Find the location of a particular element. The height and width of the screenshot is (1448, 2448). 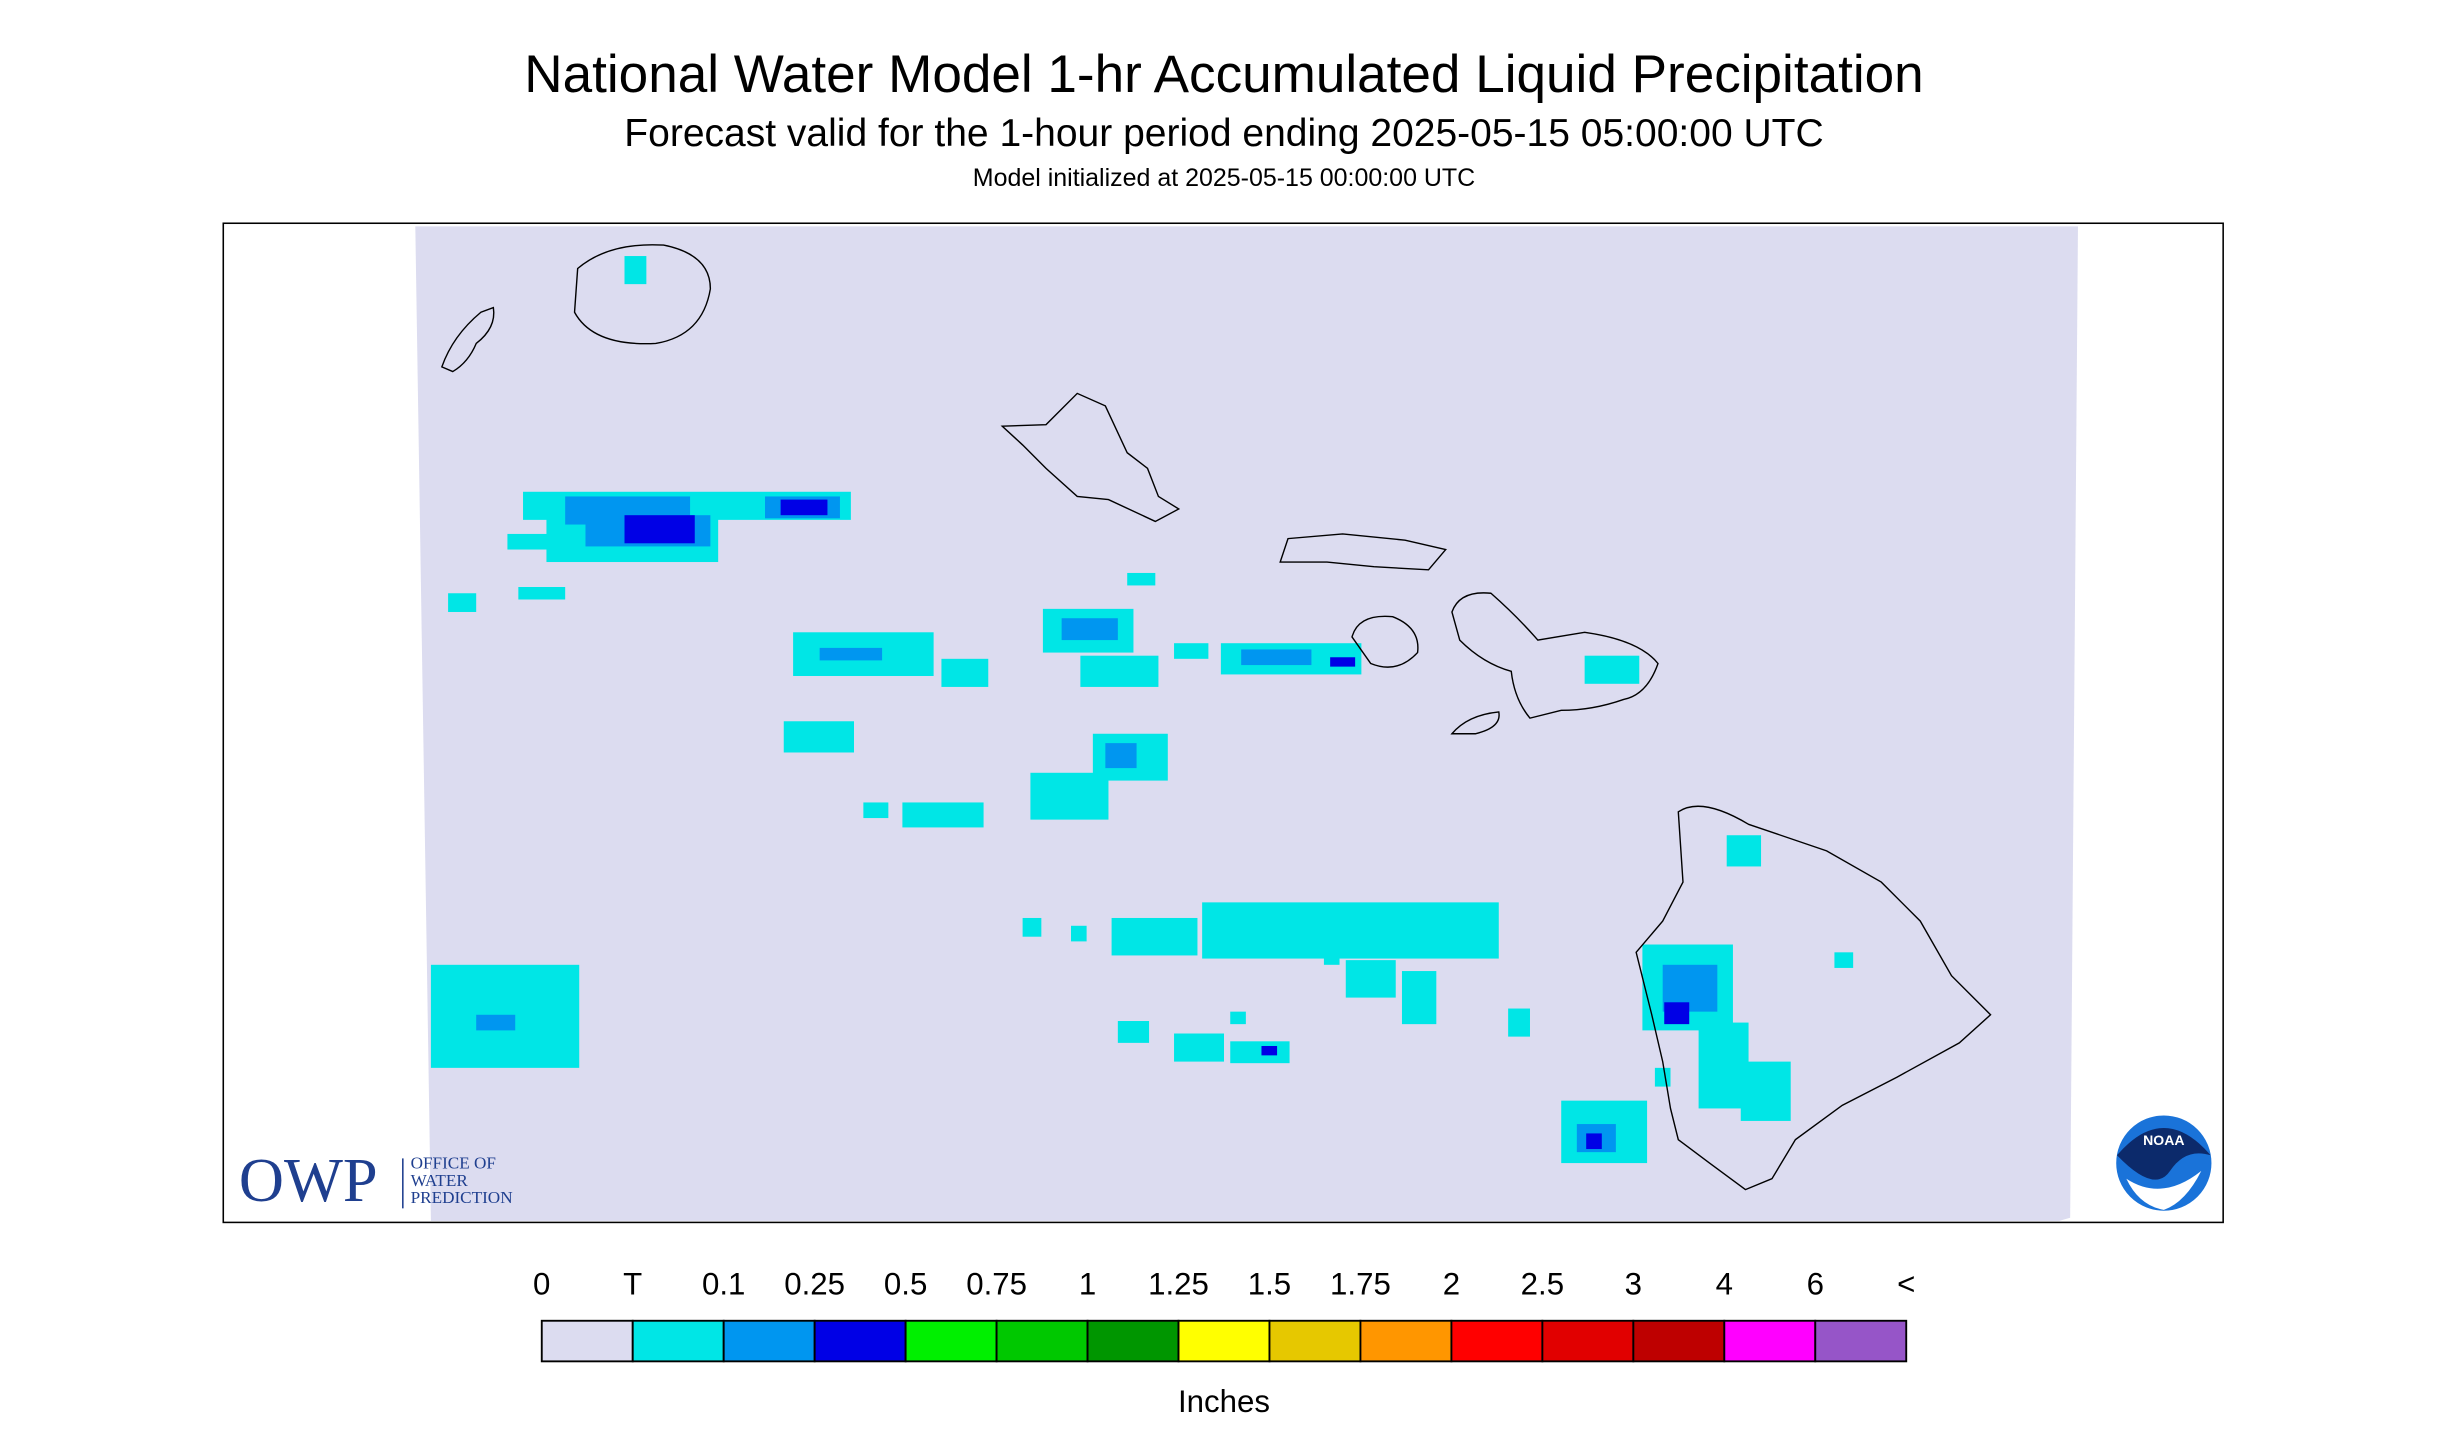

legend-label: 3 is located at coordinates (1633, 1284).